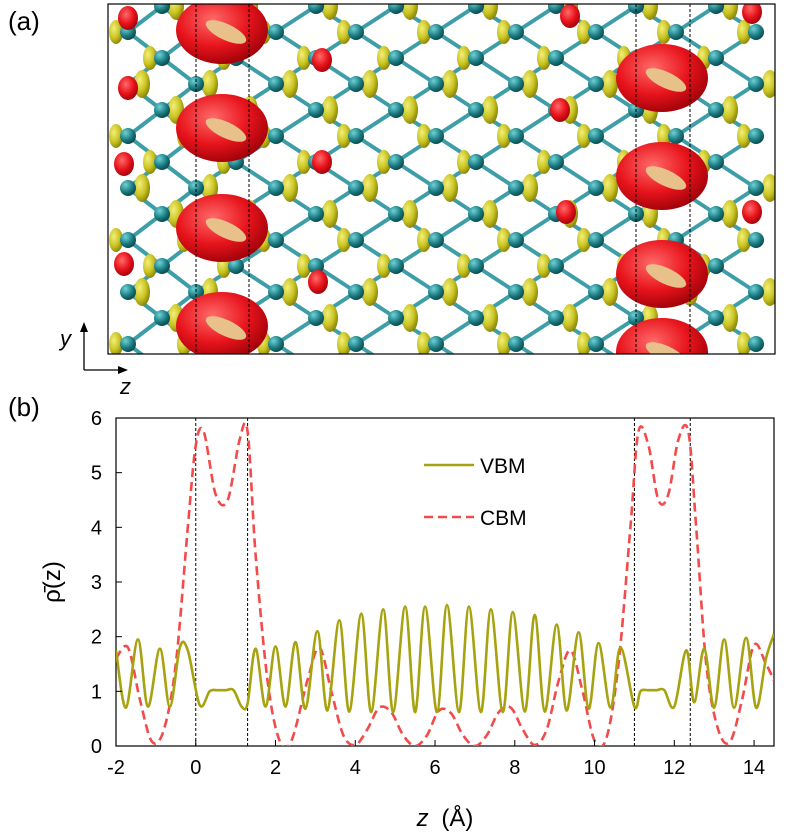  Describe the element at coordinates (195, 768) in the screenshot. I see `x-tick-label: 0` at that location.